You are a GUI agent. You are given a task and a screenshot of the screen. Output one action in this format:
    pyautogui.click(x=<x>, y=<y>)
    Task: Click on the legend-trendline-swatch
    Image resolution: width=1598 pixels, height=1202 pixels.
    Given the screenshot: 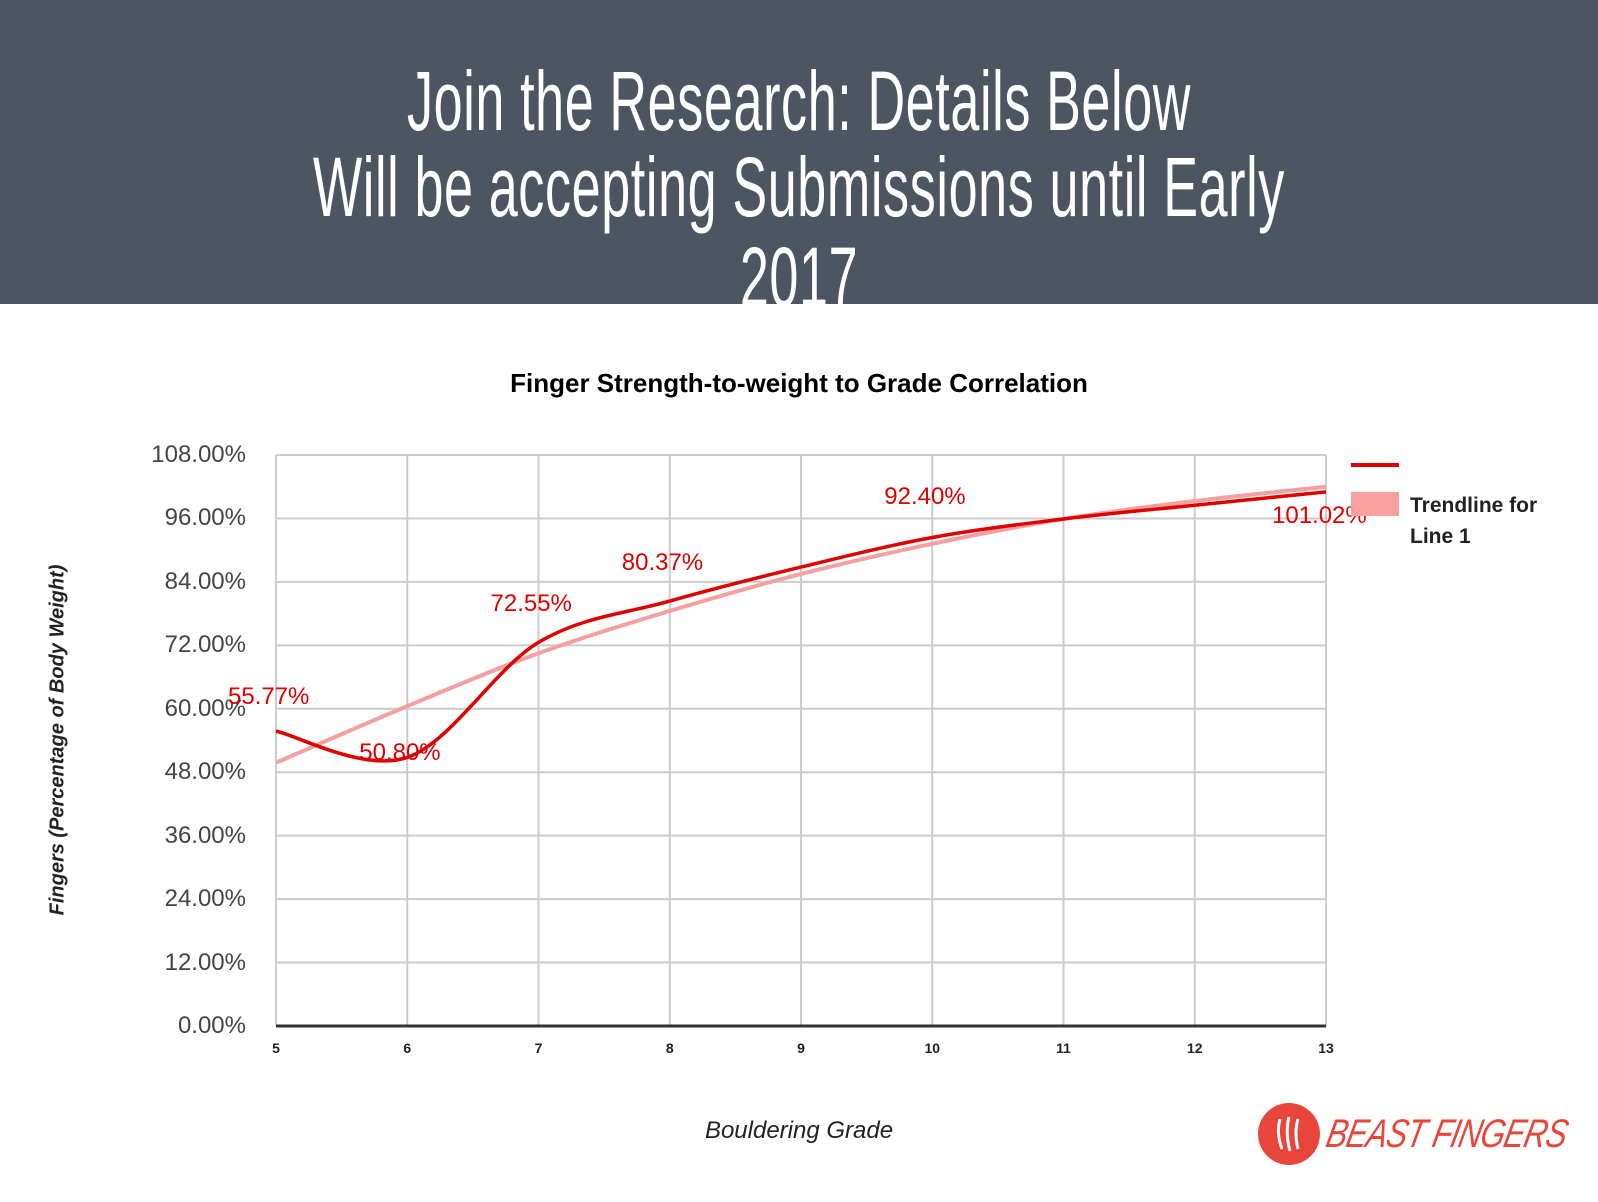 What is the action you would take?
    pyautogui.click(x=1375, y=504)
    